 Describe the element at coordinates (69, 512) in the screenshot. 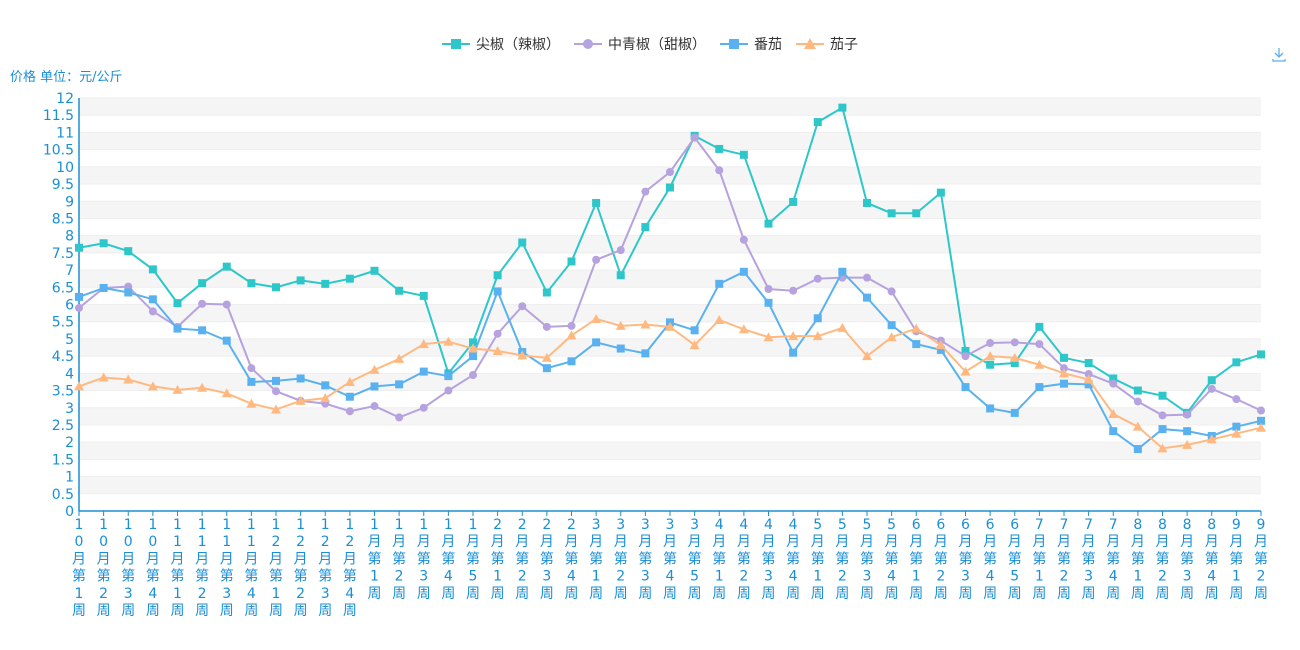

I see `y-tick-label: 0` at that location.